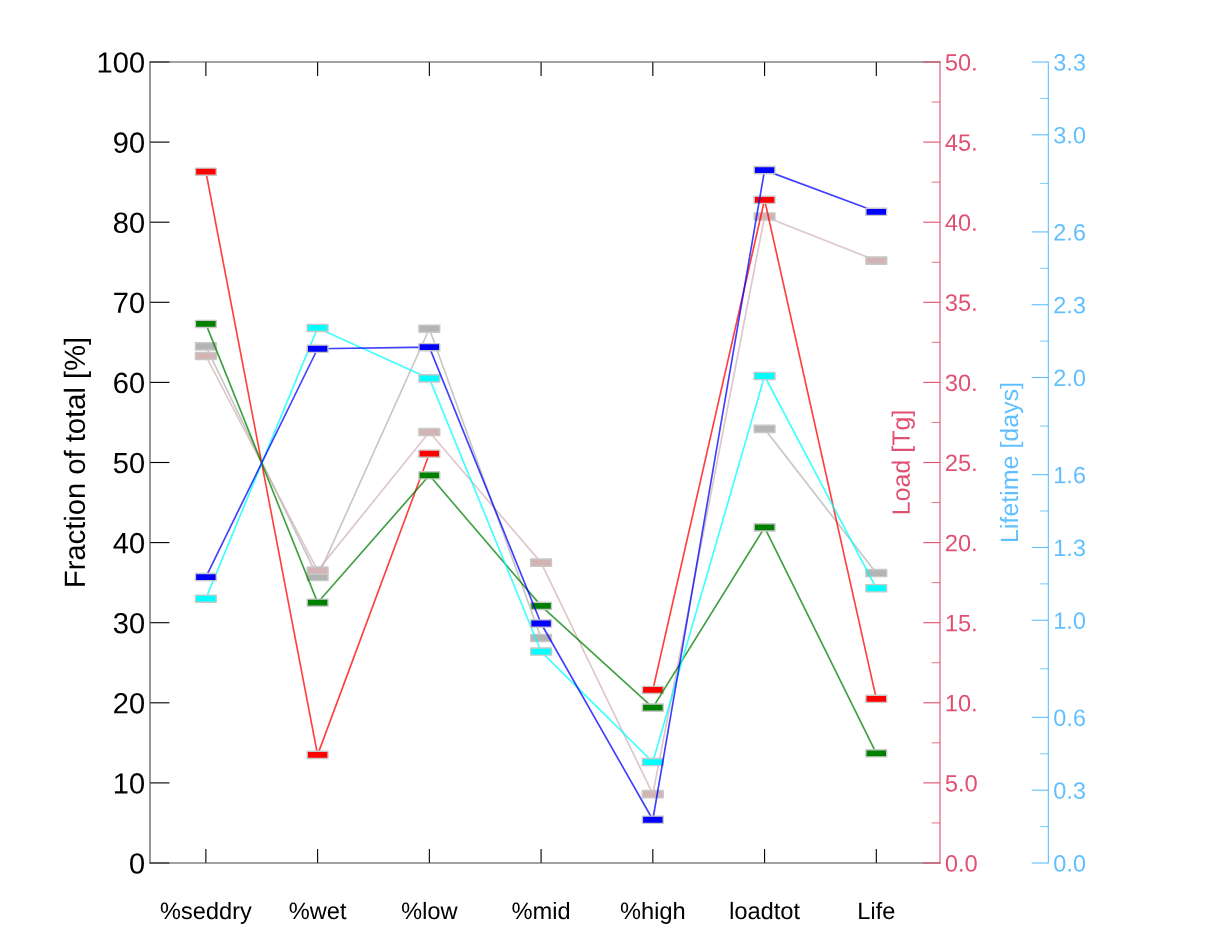 This screenshot has width=1211, height=947. I want to click on x-tick-label: Life, so click(877, 910).